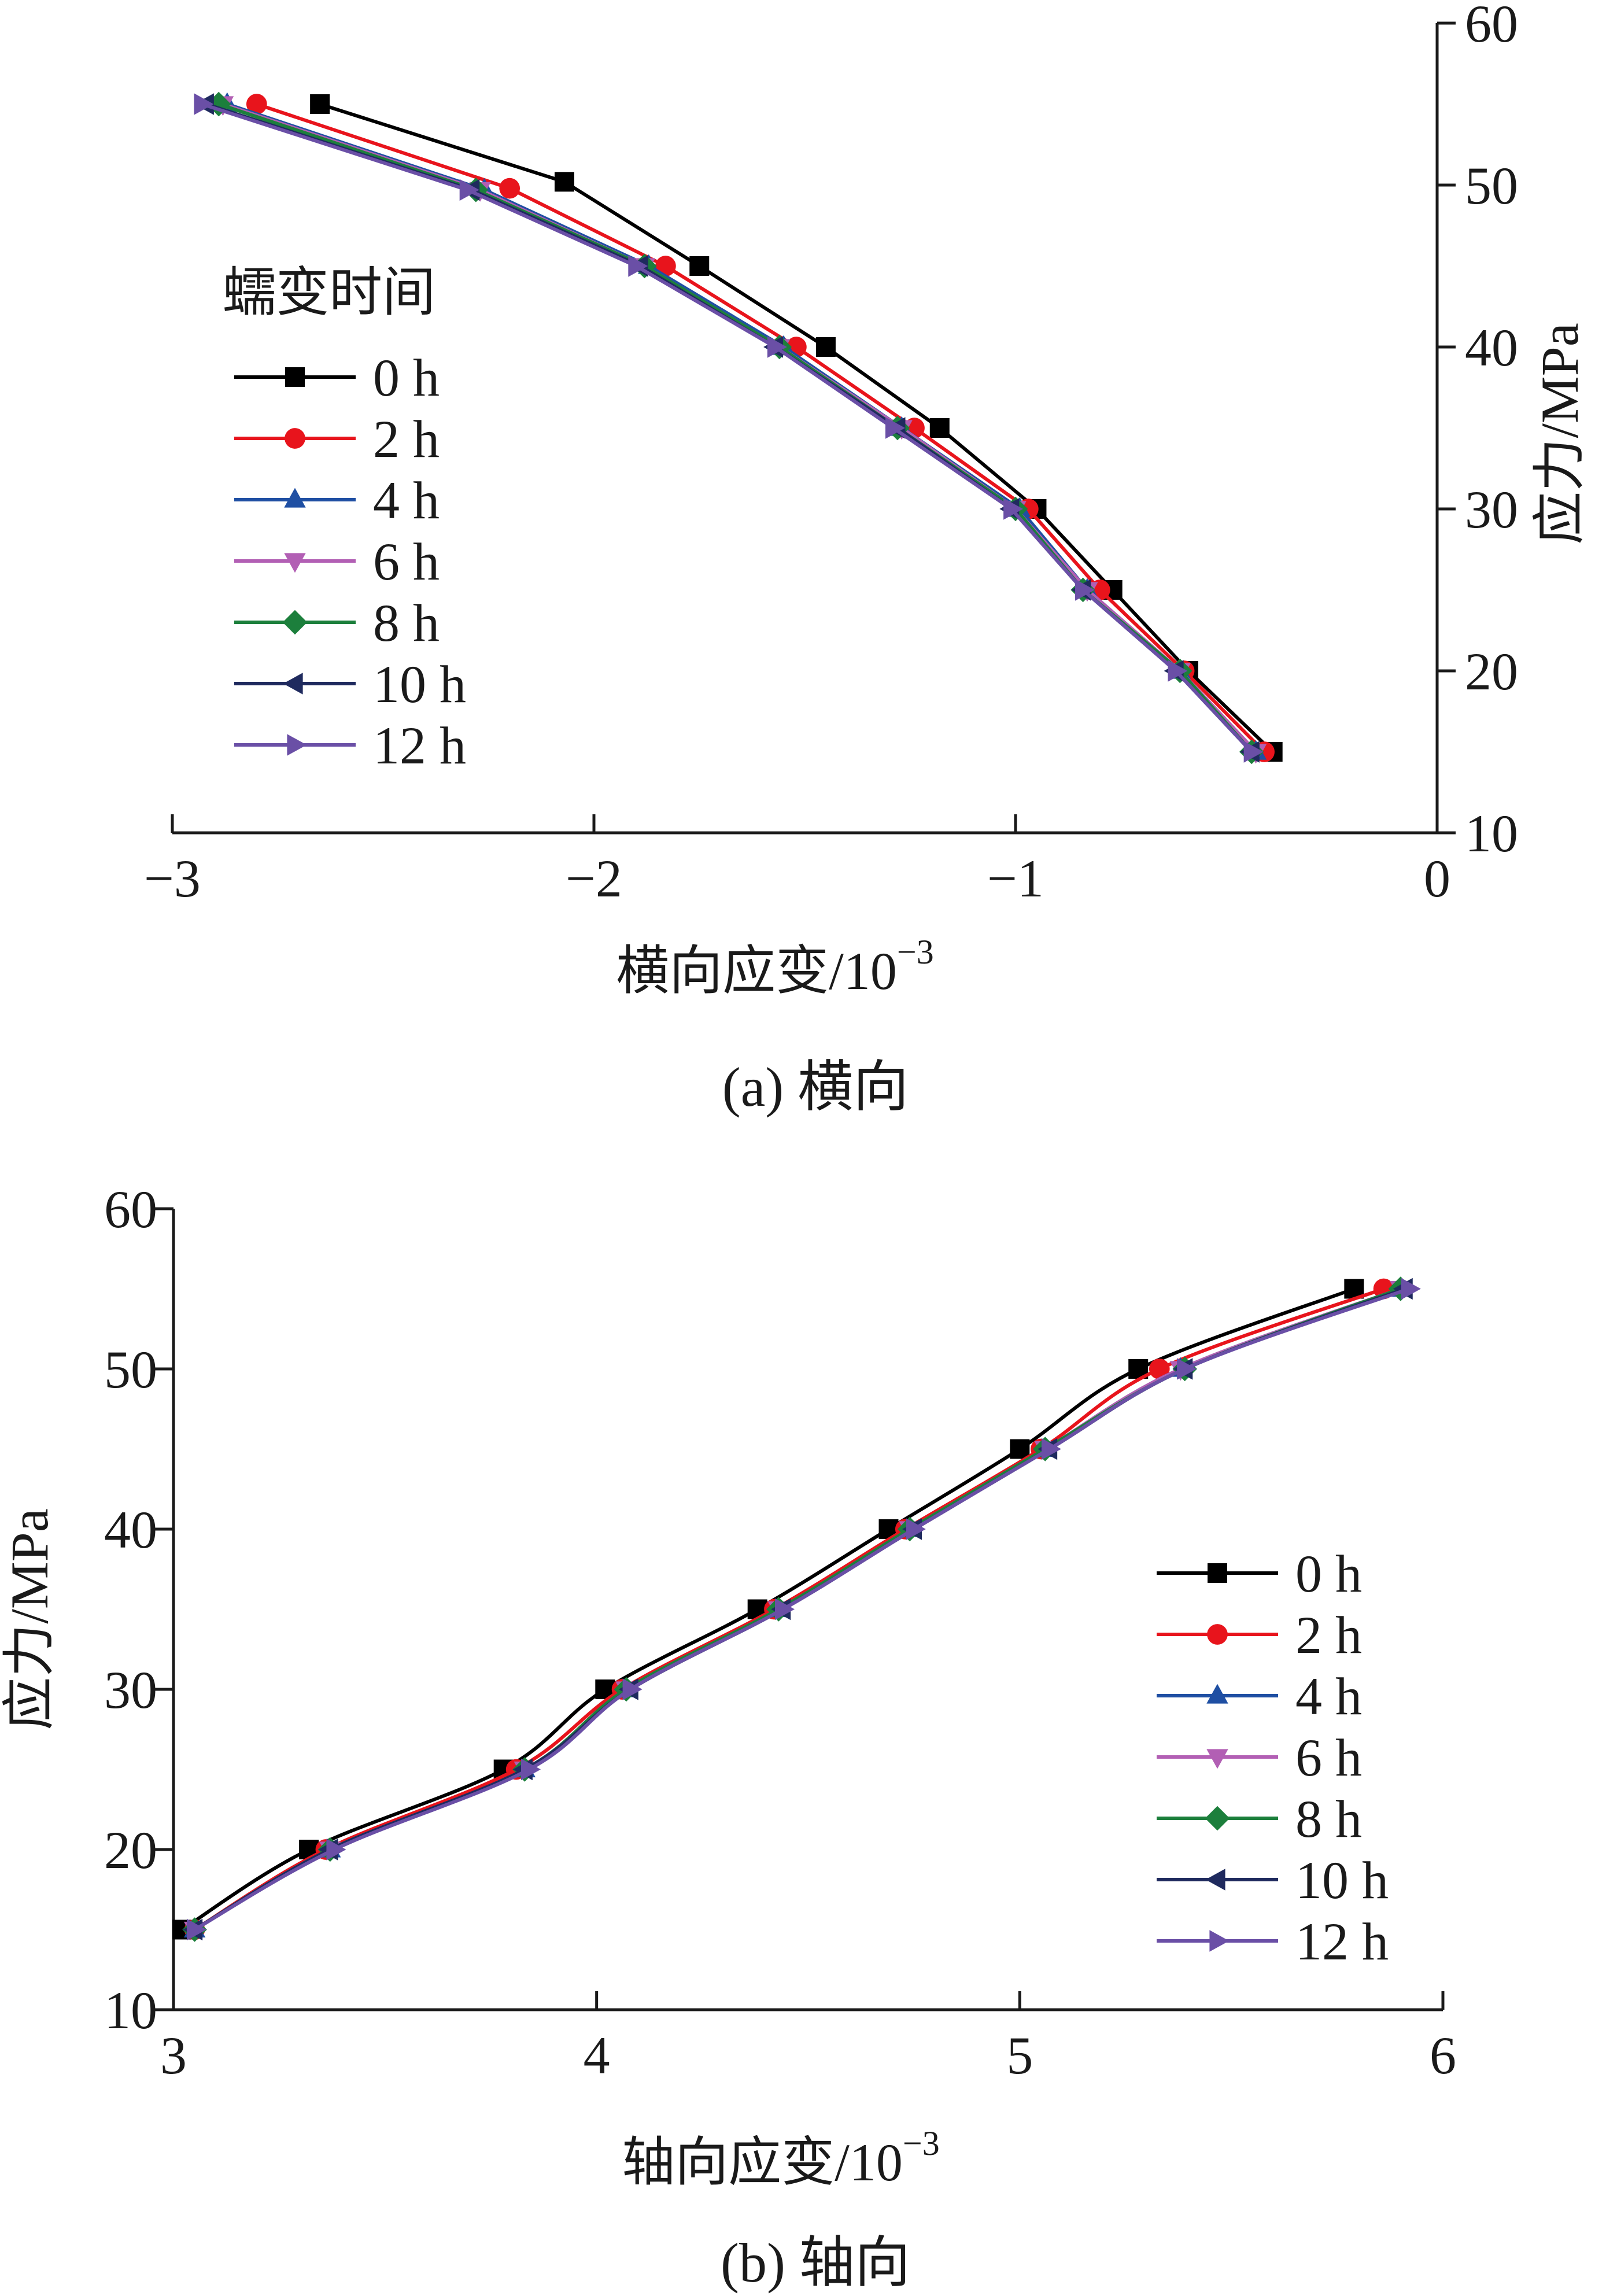  I want to click on panel-a-x-tick-label: −1, so click(1015, 878).